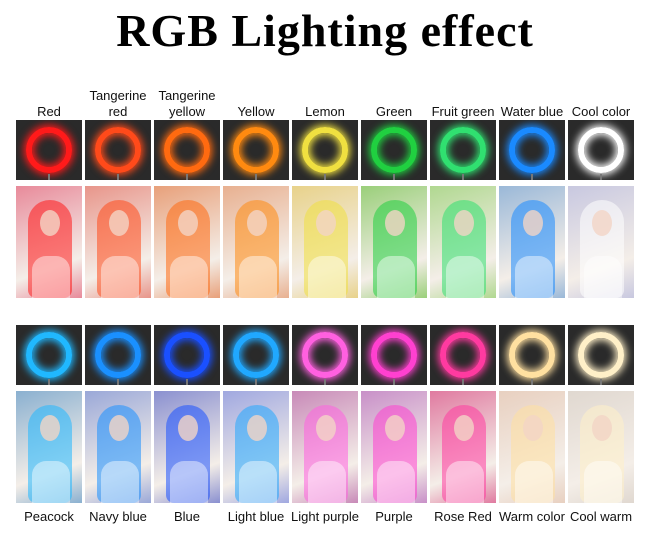  I want to click on color-label: Blue, so click(187, 516).